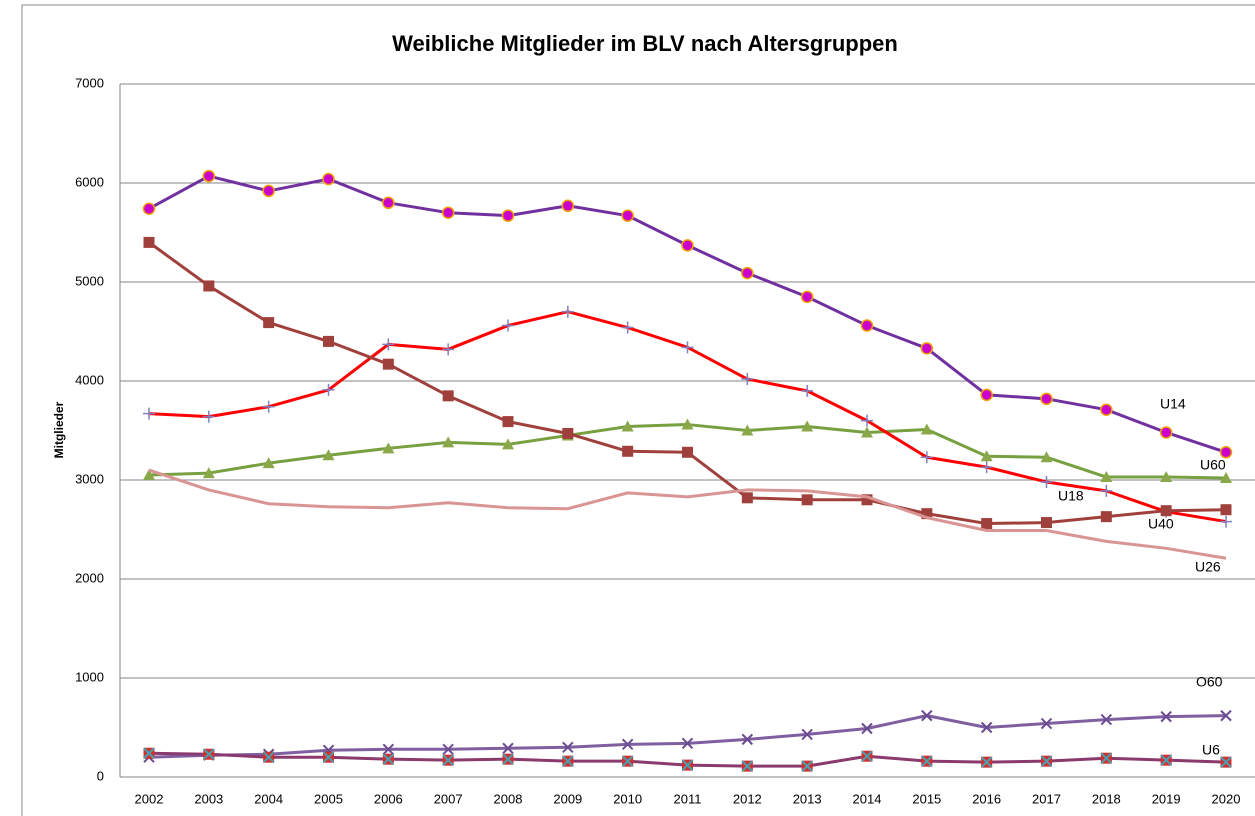 This screenshot has width=1255, height=816. What do you see at coordinates (867, 798) in the screenshot?
I see `x-tick-label: 2014` at bounding box center [867, 798].